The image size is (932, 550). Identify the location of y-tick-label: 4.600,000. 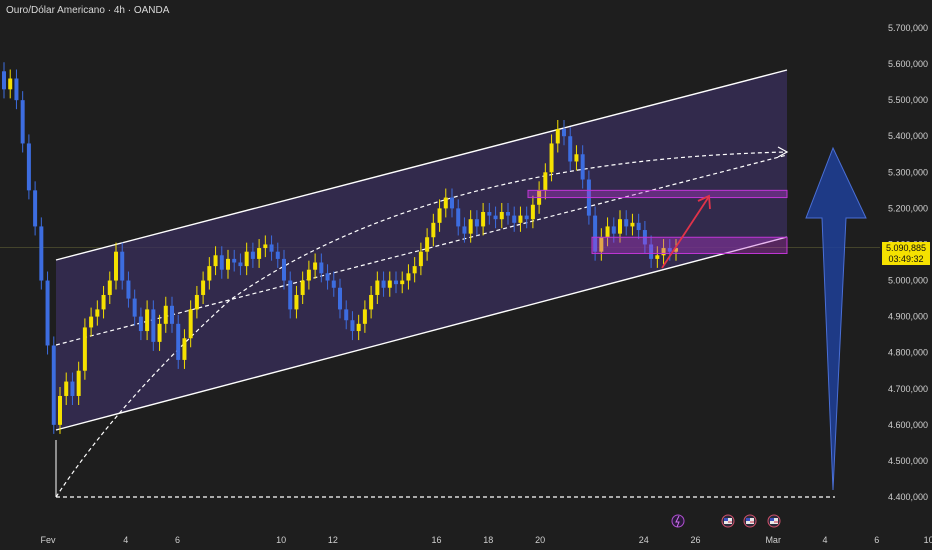
(908, 425).